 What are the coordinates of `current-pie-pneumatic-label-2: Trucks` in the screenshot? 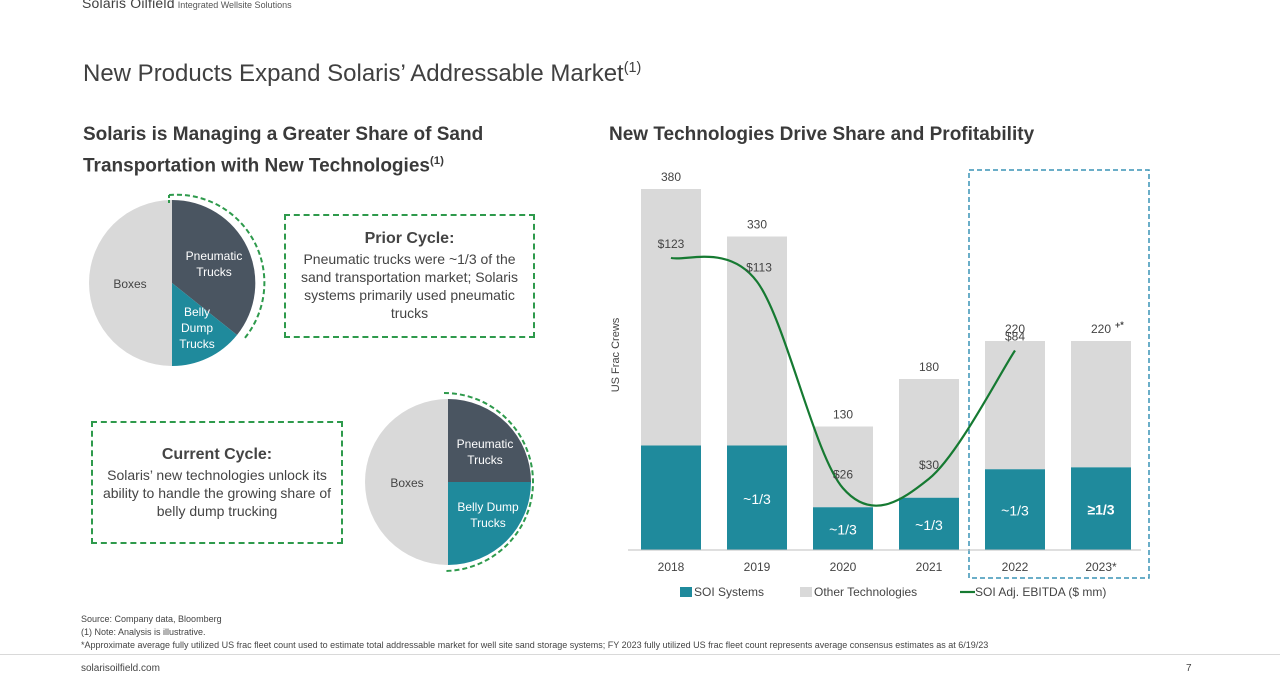 It's located at (485, 460).